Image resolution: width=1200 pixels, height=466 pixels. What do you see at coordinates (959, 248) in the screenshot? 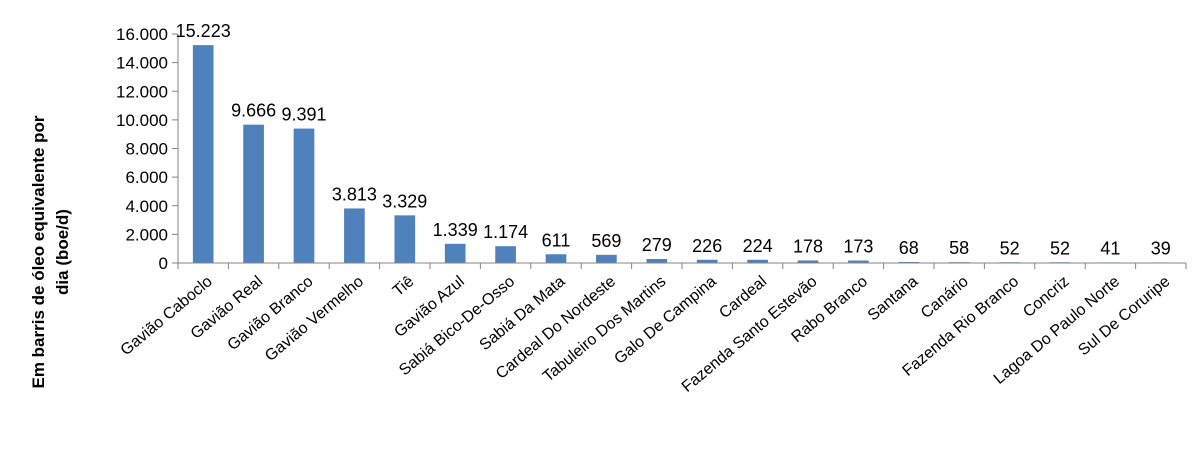
I see `data-label: 58` at bounding box center [959, 248].